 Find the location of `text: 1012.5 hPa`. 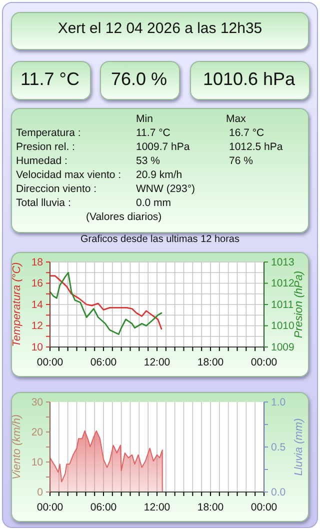

text: 1012.5 hPa is located at coordinates (256, 147).